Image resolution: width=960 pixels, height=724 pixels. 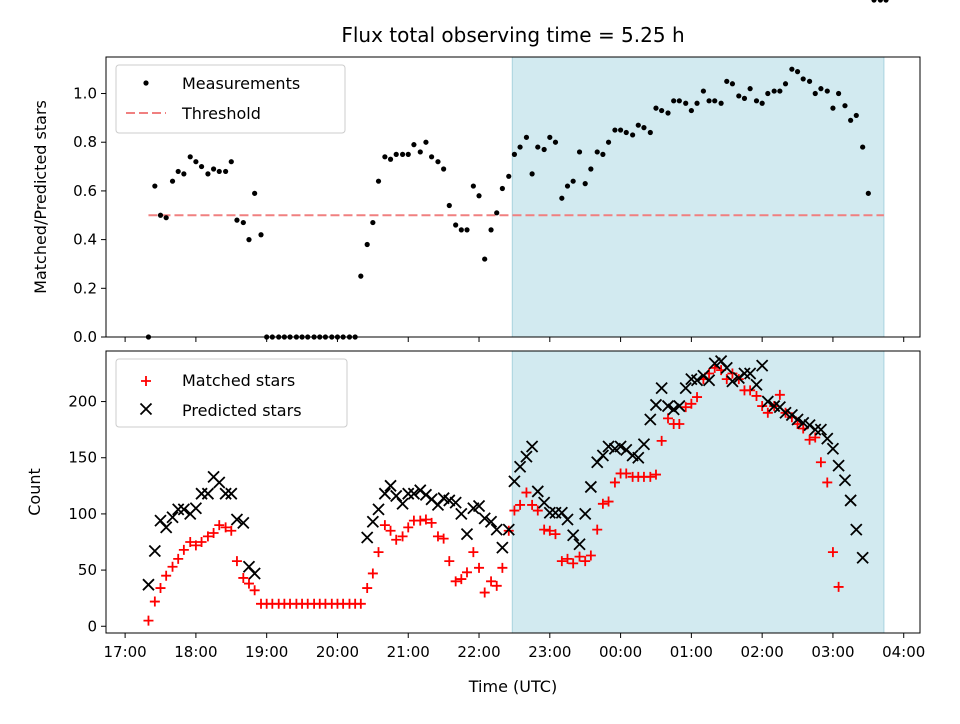 What do you see at coordinates (85, 288) in the screenshot?
I see `y-tick-label-ratio: 0.2` at bounding box center [85, 288].